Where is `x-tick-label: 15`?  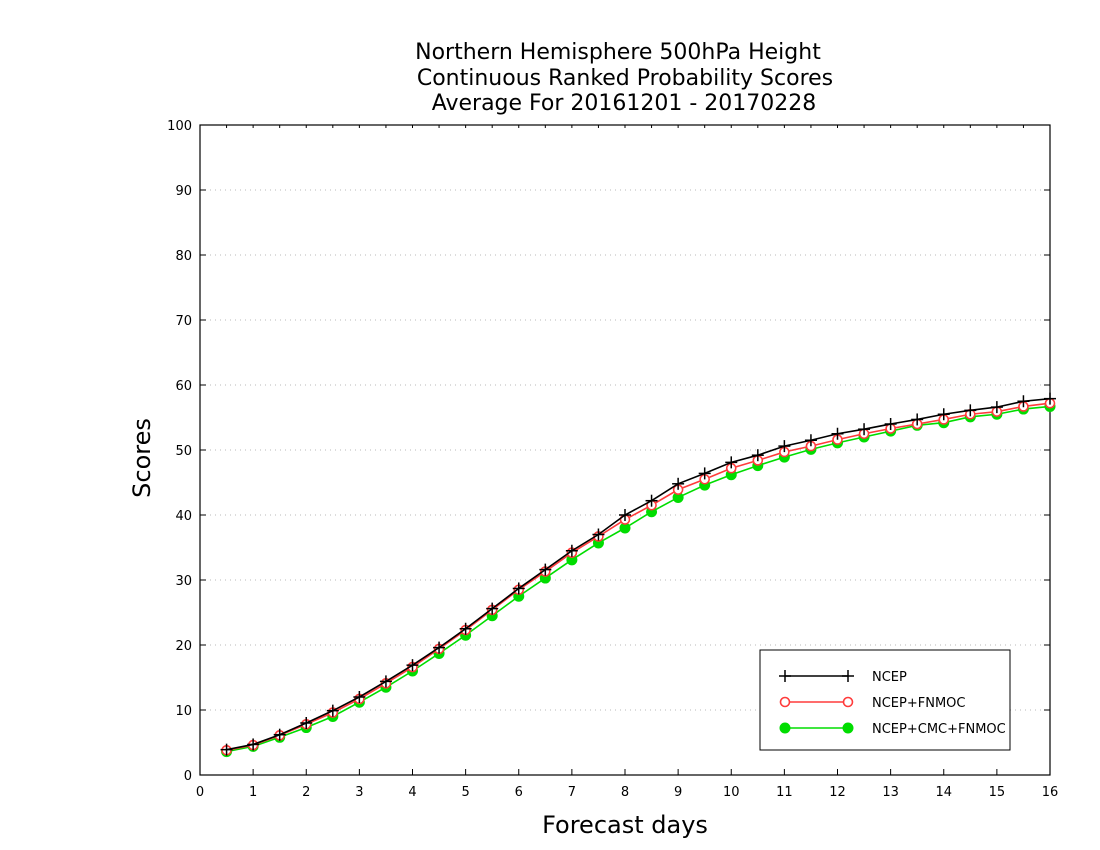 x-tick-label: 15 is located at coordinates (997, 792).